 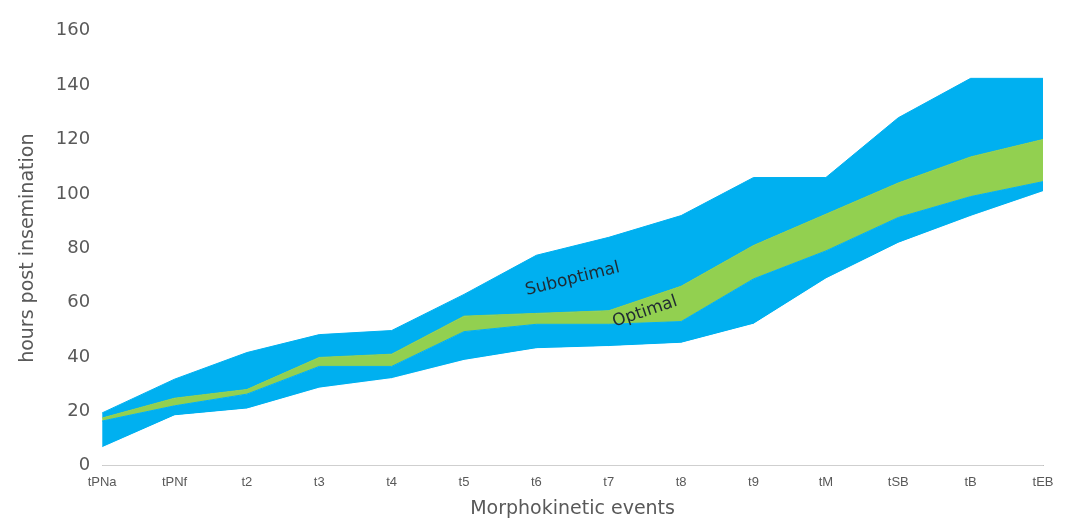 What do you see at coordinates (79, 246) in the screenshot?
I see `y-tick-label: 80` at bounding box center [79, 246].